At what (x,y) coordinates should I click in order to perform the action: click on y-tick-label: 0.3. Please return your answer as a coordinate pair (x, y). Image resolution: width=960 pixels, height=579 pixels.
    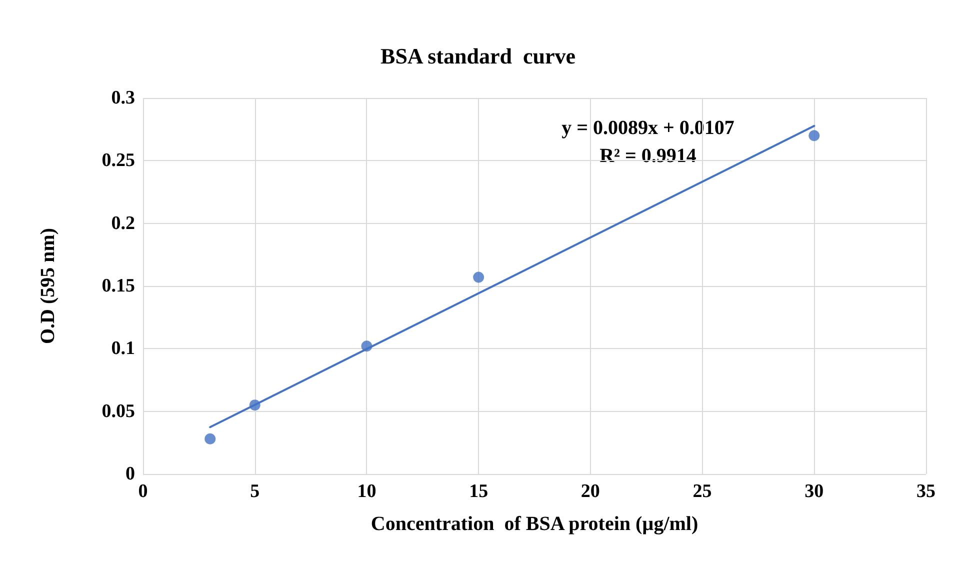
    Looking at the image, I should click on (123, 98).